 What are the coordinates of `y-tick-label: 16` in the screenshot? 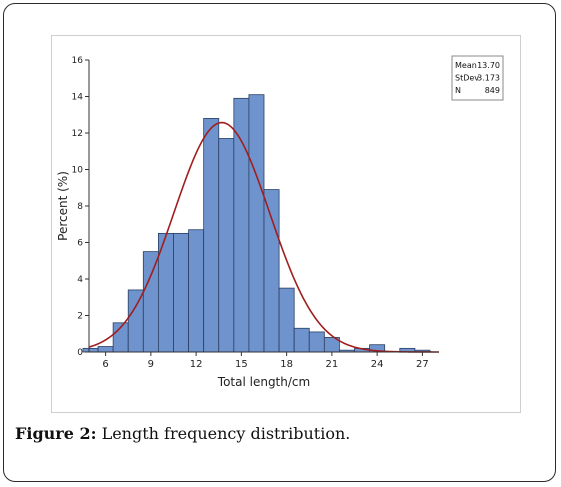 It's located at (78, 61).